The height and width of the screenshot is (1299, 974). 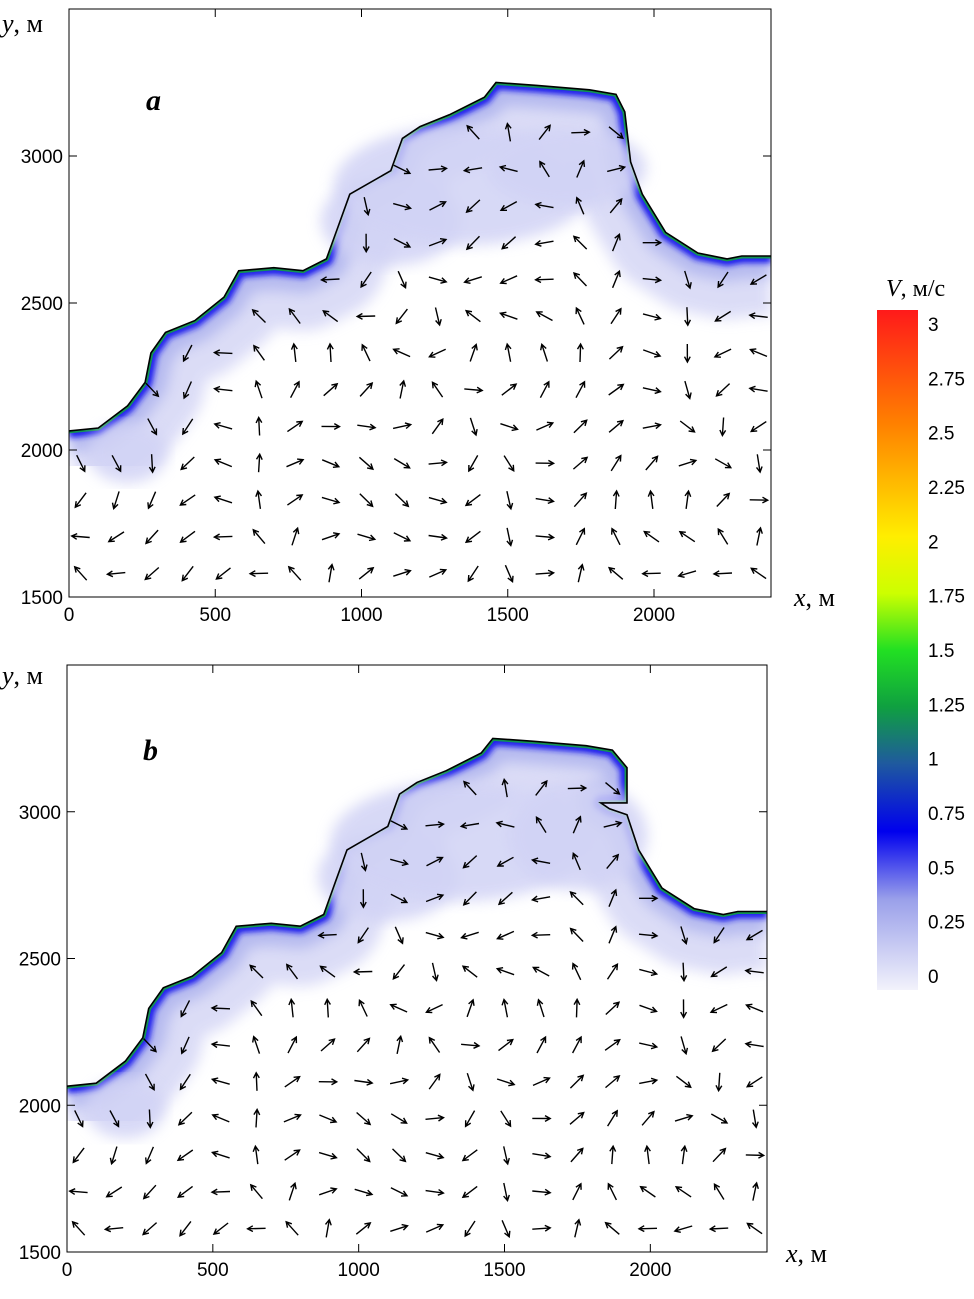 I want to click on colorbar-tick-label: 1.25, so click(x=946, y=705).